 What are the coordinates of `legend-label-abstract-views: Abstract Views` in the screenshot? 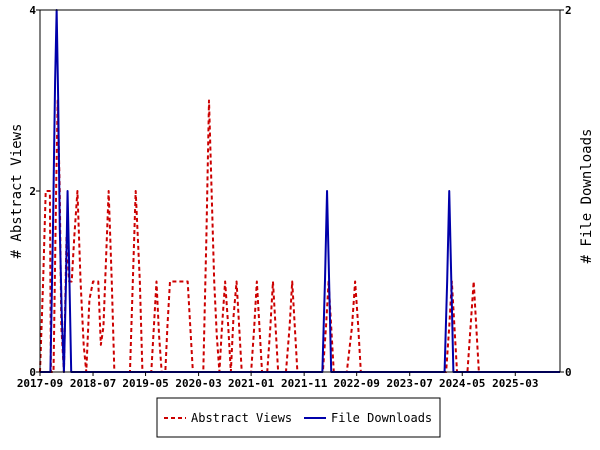 It's located at (241, 418).